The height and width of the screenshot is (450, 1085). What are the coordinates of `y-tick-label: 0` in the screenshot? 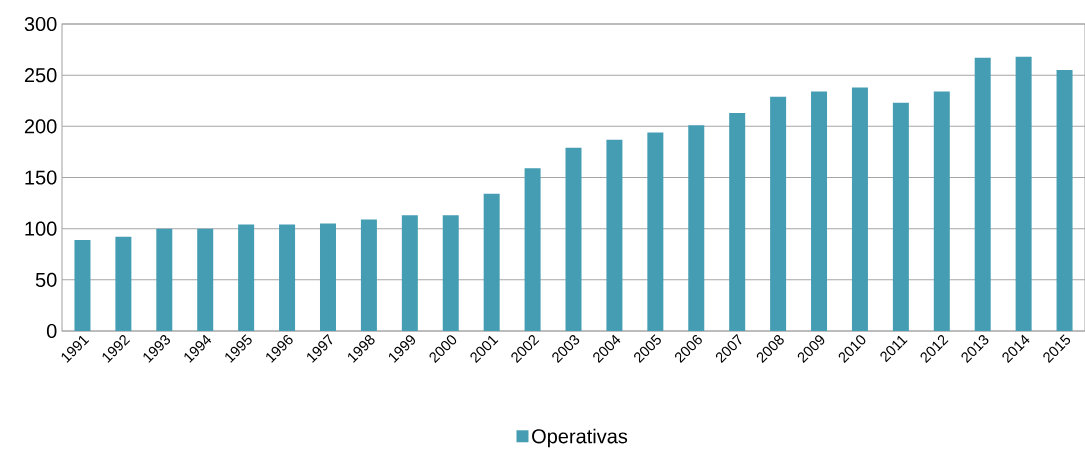 It's located at (51, 331).